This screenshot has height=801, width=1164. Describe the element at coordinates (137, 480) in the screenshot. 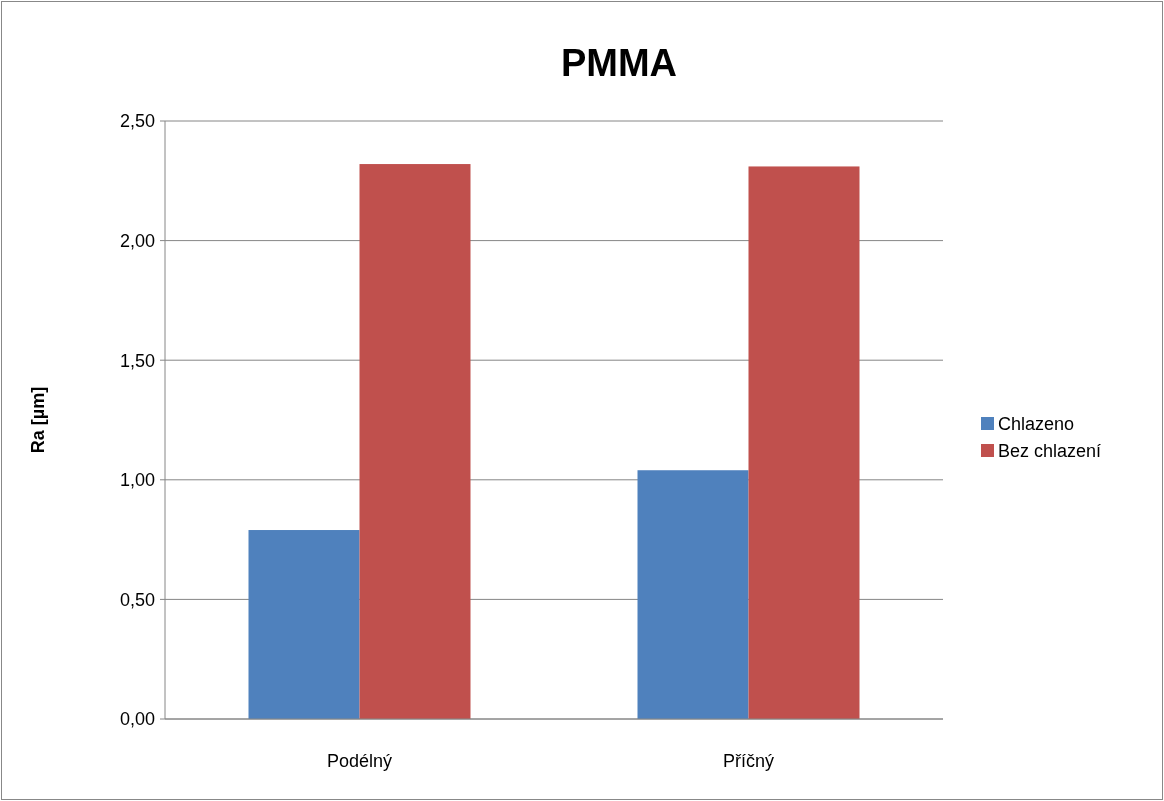

I see `y-tick-label: 1,00` at that location.